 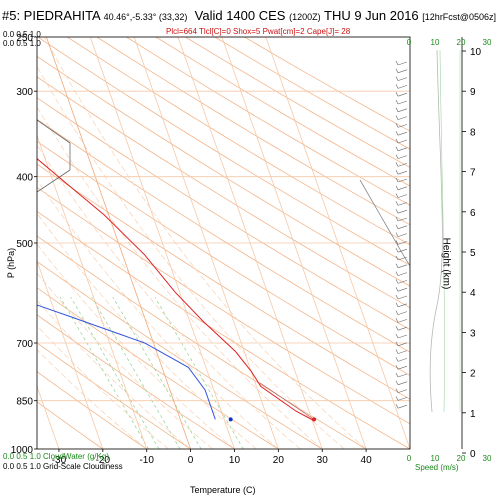 I want to click on height-ref-line, so click(x=407, y=262).